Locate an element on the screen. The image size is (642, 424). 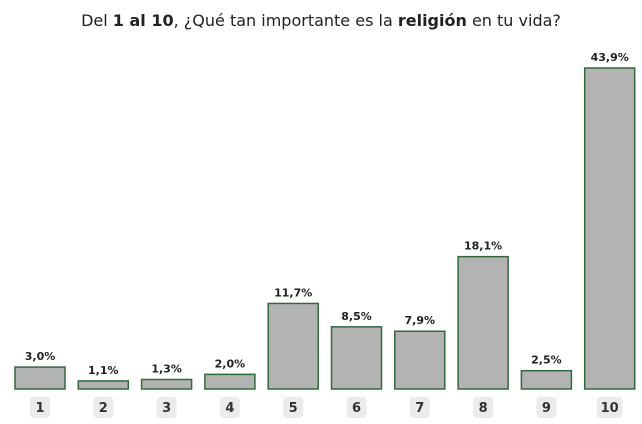
x-tick-label: 2 is located at coordinates (103, 408).